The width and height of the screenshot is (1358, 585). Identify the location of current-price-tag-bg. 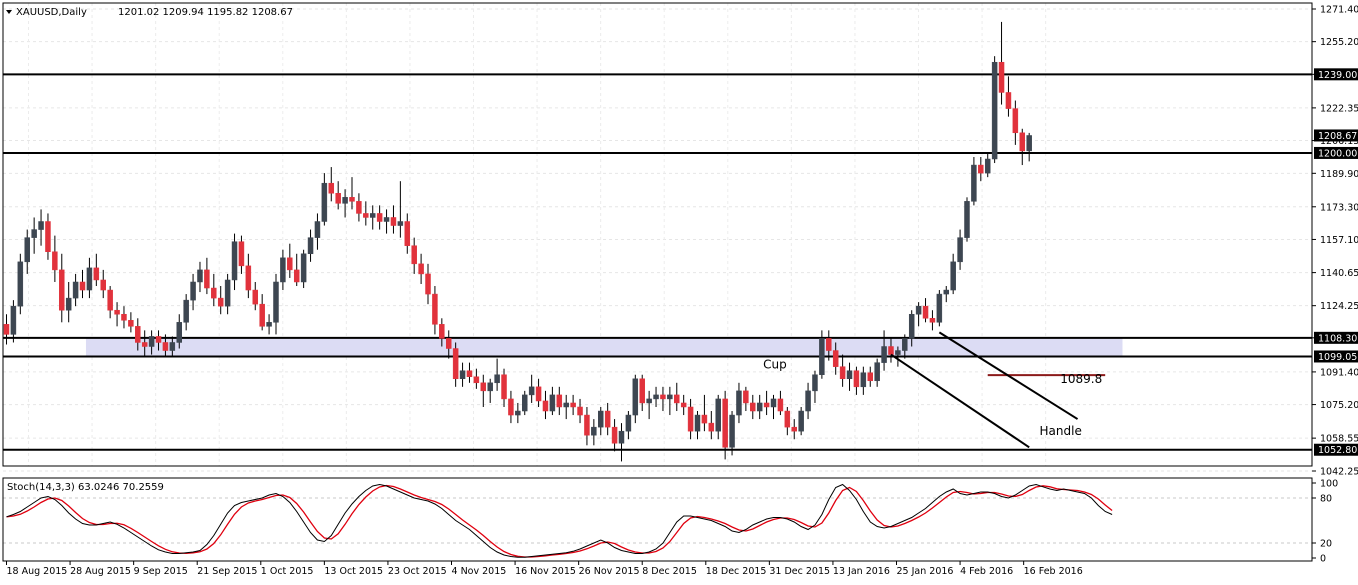
(1336, 135).